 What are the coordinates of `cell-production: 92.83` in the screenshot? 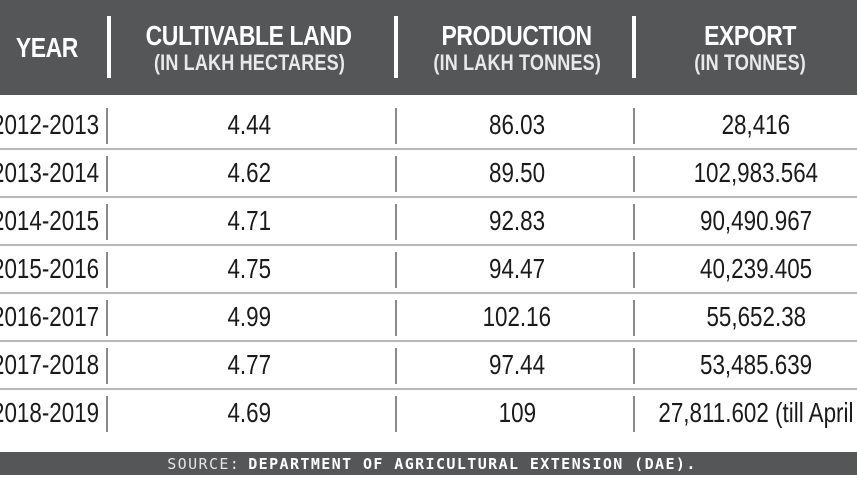 It's located at (517, 220).